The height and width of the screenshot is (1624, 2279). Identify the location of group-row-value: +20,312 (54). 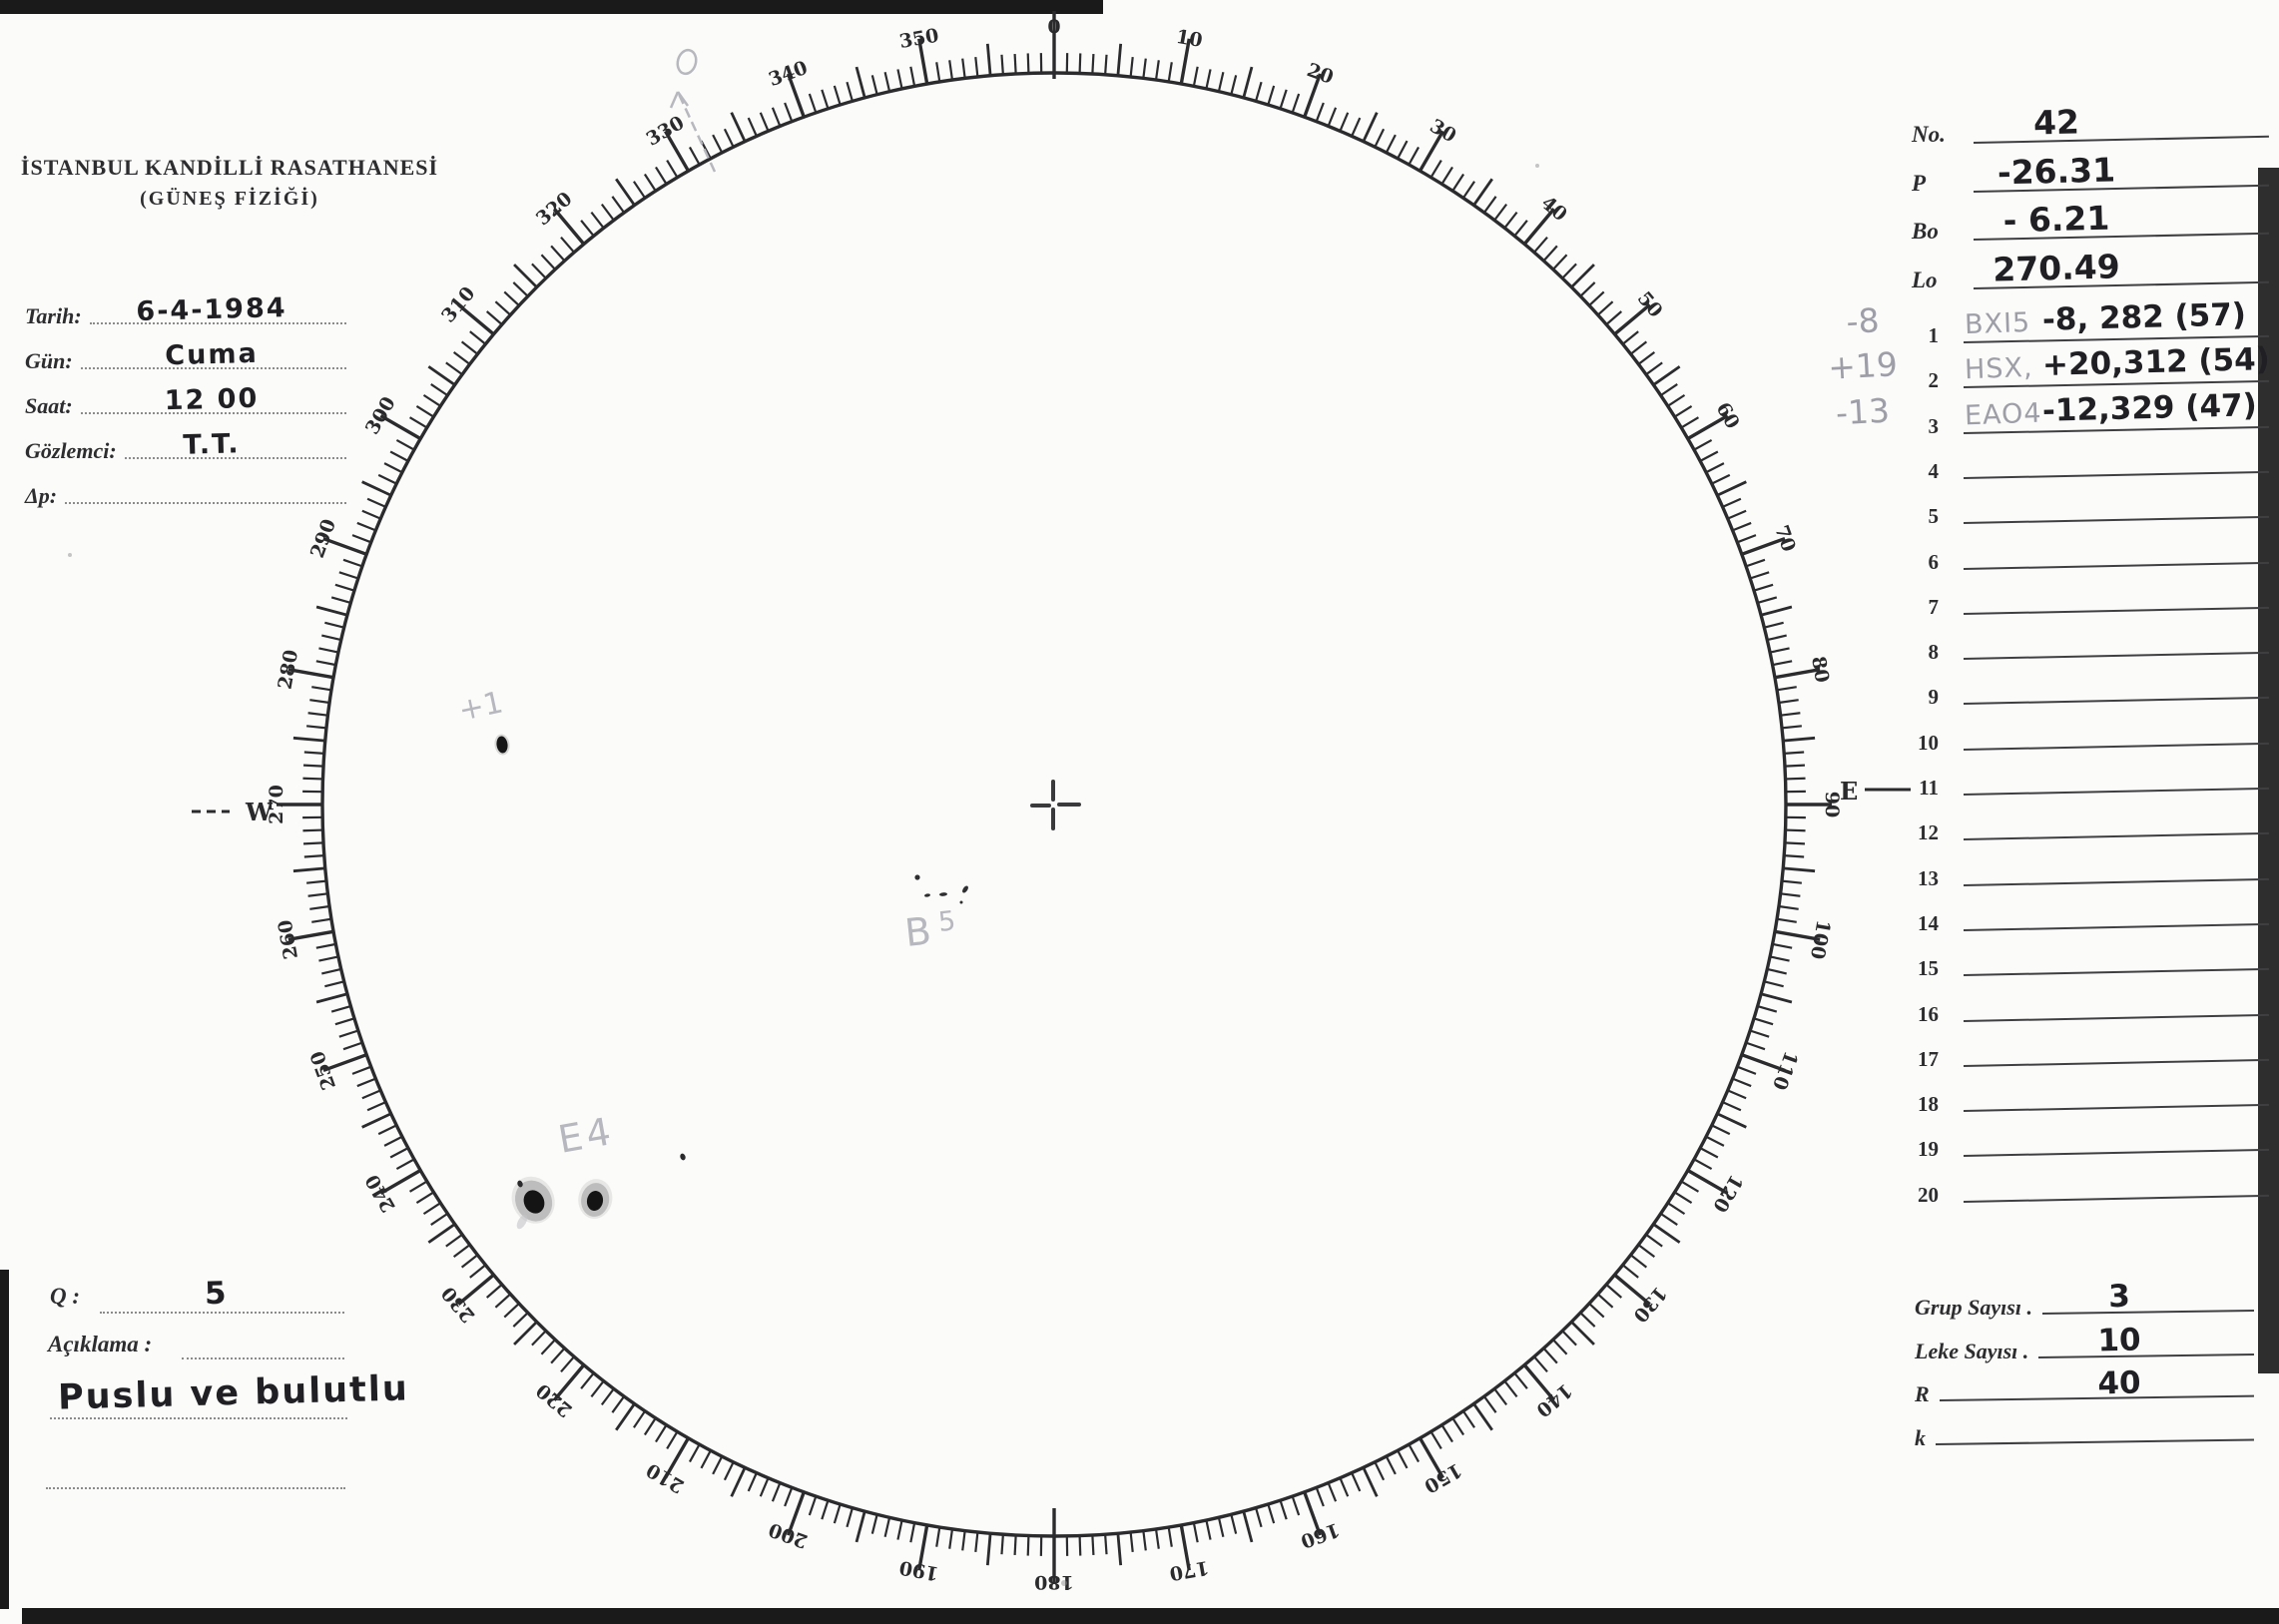
(2156, 363).